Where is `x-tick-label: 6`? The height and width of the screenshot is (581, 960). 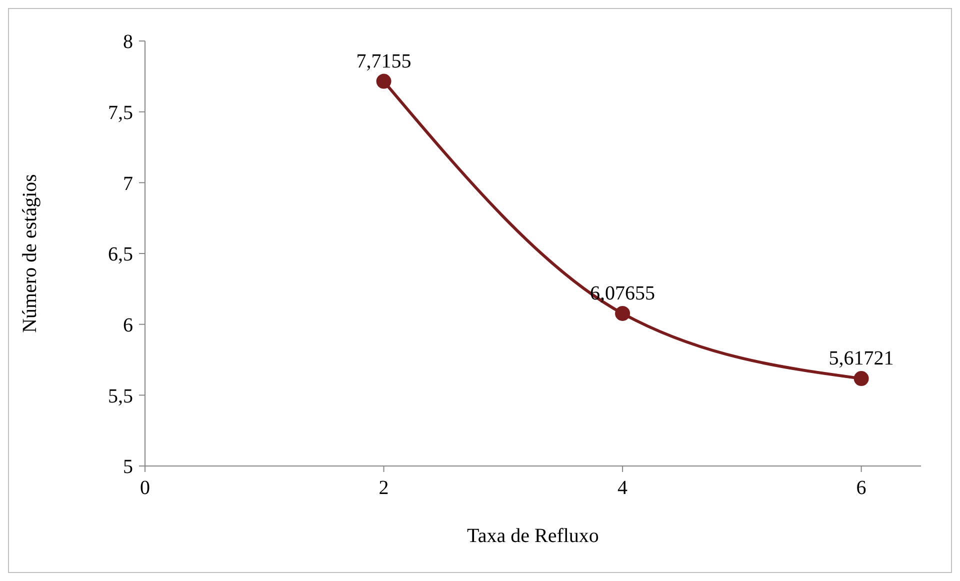 x-tick-label: 6 is located at coordinates (861, 488).